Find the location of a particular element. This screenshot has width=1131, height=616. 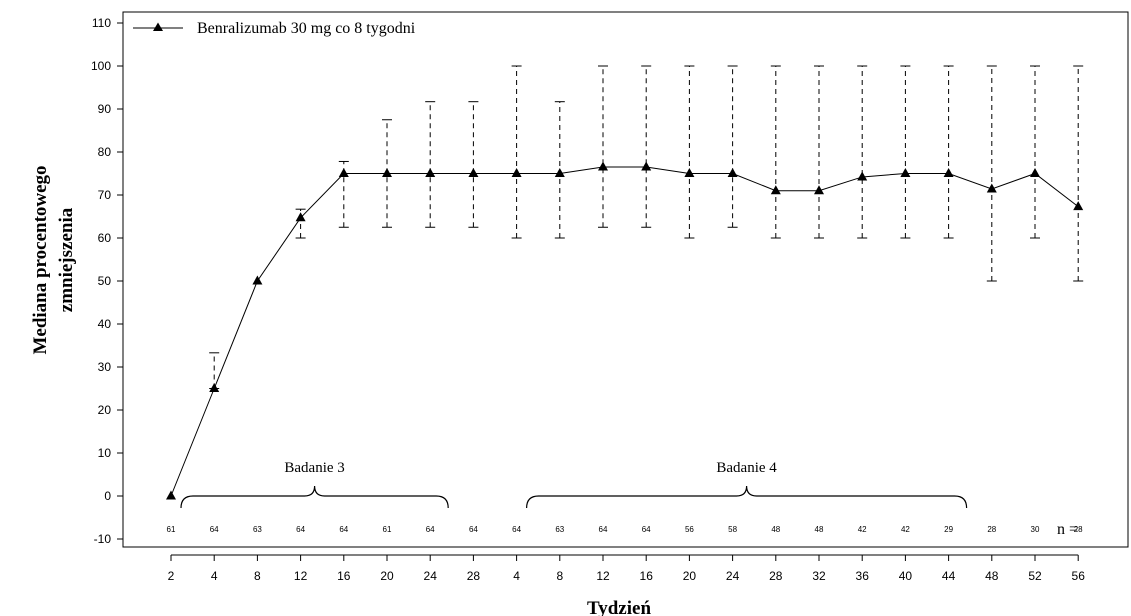

x-tick-label: 32 is located at coordinates (819, 576).